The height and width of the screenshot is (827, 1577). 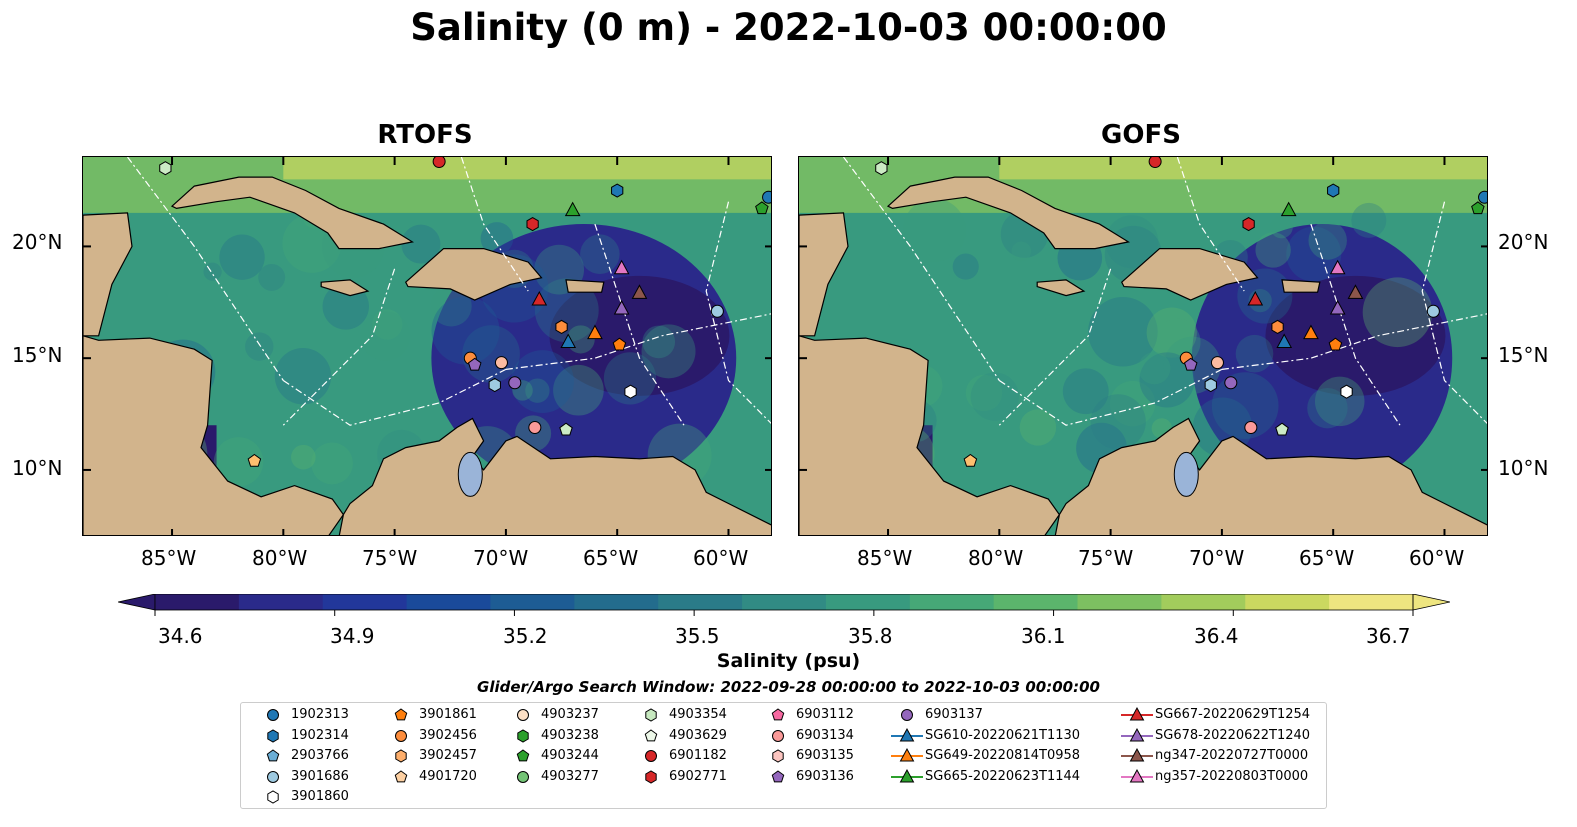 I want to click on legend-label: 6903135, so click(x=825, y=756).